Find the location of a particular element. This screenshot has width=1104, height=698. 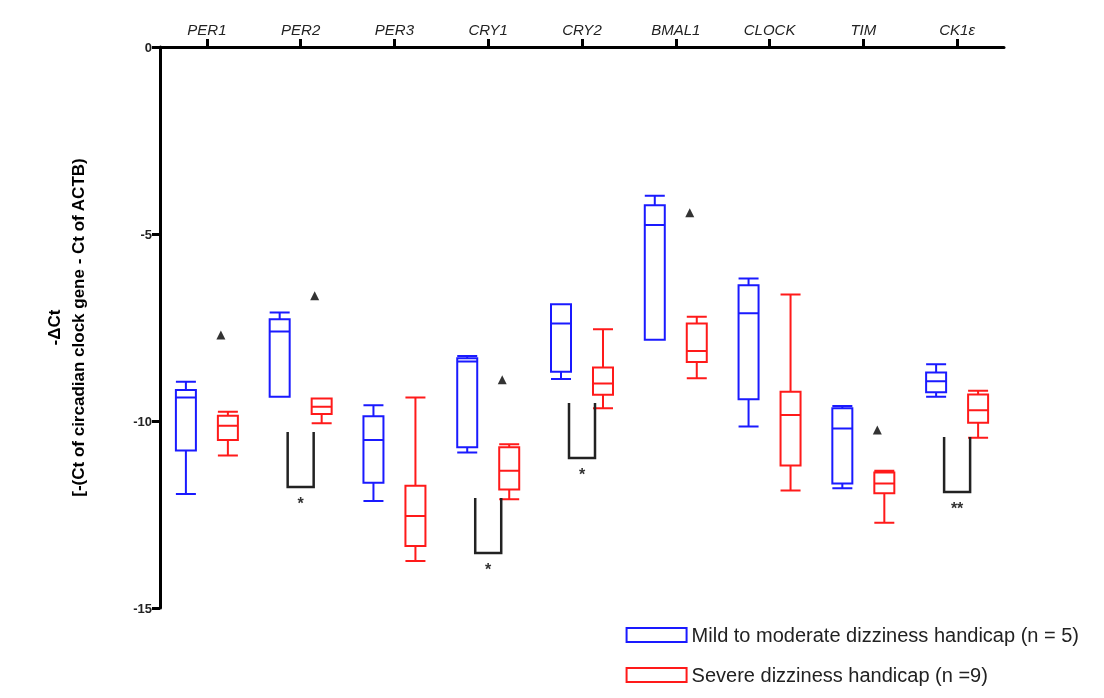

x-tick-label: PER1 is located at coordinates (207, 29).